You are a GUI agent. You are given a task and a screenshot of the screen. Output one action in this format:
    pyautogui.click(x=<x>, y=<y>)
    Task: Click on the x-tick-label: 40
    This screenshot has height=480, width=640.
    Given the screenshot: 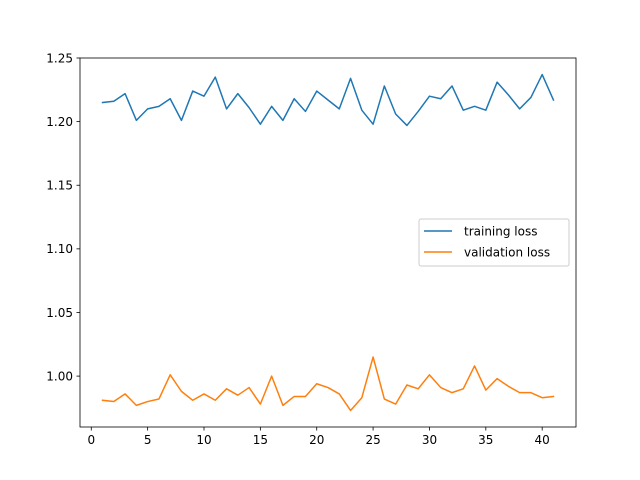 What is the action you would take?
    pyautogui.click(x=542, y=440)
    